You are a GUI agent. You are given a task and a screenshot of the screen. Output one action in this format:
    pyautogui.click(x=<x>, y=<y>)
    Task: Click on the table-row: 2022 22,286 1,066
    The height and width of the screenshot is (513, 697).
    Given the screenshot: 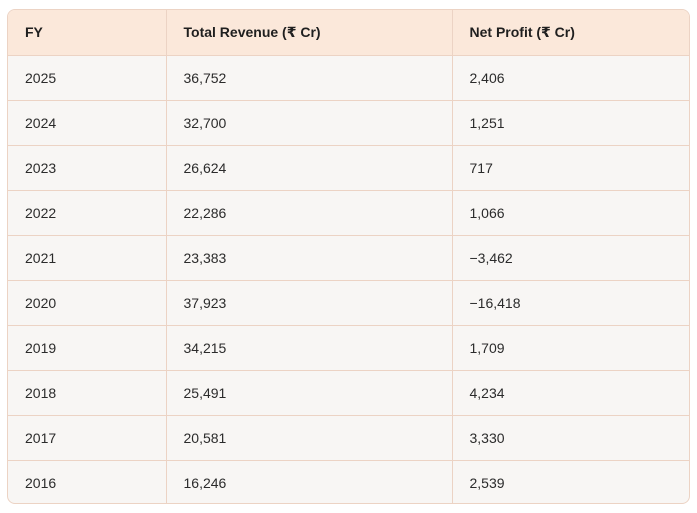 What is the action you would take?
    pyautogui.click(x=348, y=213)
    